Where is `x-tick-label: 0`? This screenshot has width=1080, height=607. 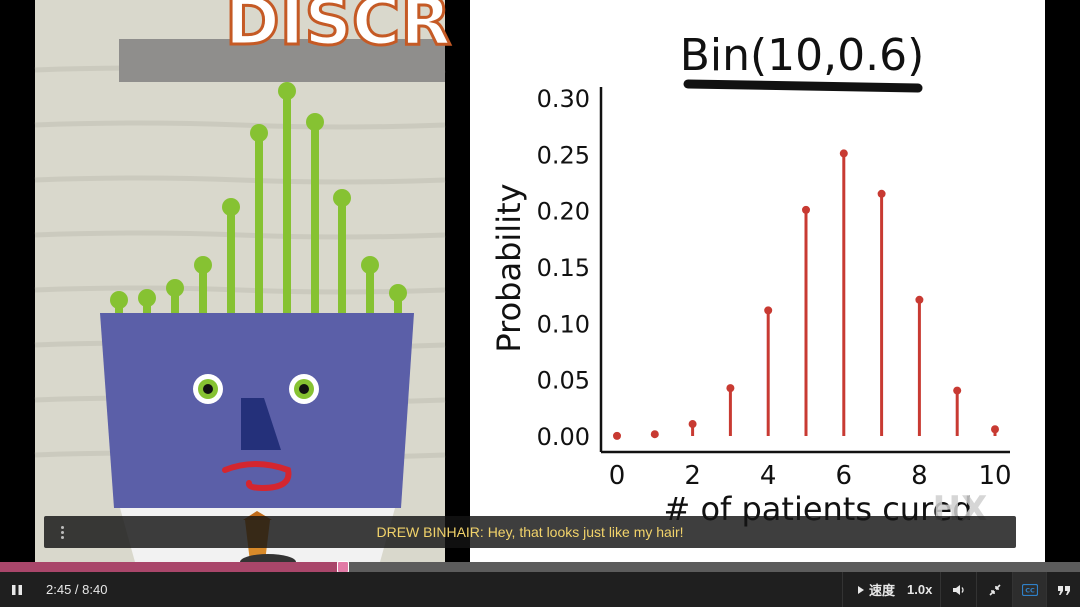 x-tick-label: 0 is located at coordinates (617, 476).